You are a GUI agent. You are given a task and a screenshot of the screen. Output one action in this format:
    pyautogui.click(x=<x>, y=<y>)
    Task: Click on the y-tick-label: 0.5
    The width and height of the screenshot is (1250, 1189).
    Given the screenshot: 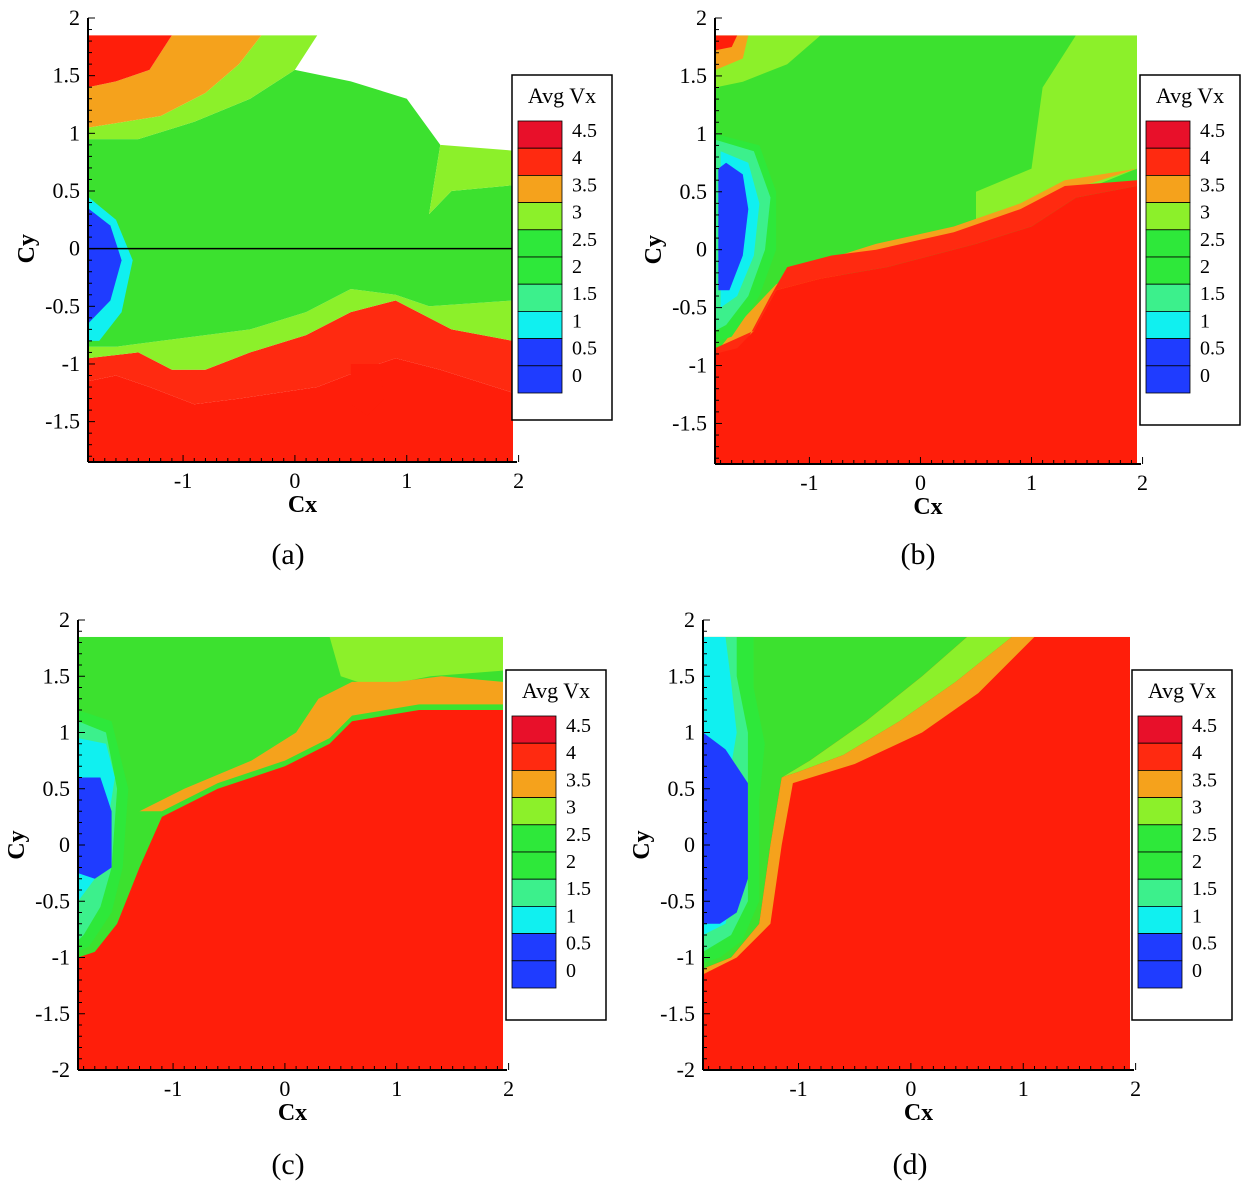 What is the action you would take?
    pyautogui.click(x=682, y=788)
    